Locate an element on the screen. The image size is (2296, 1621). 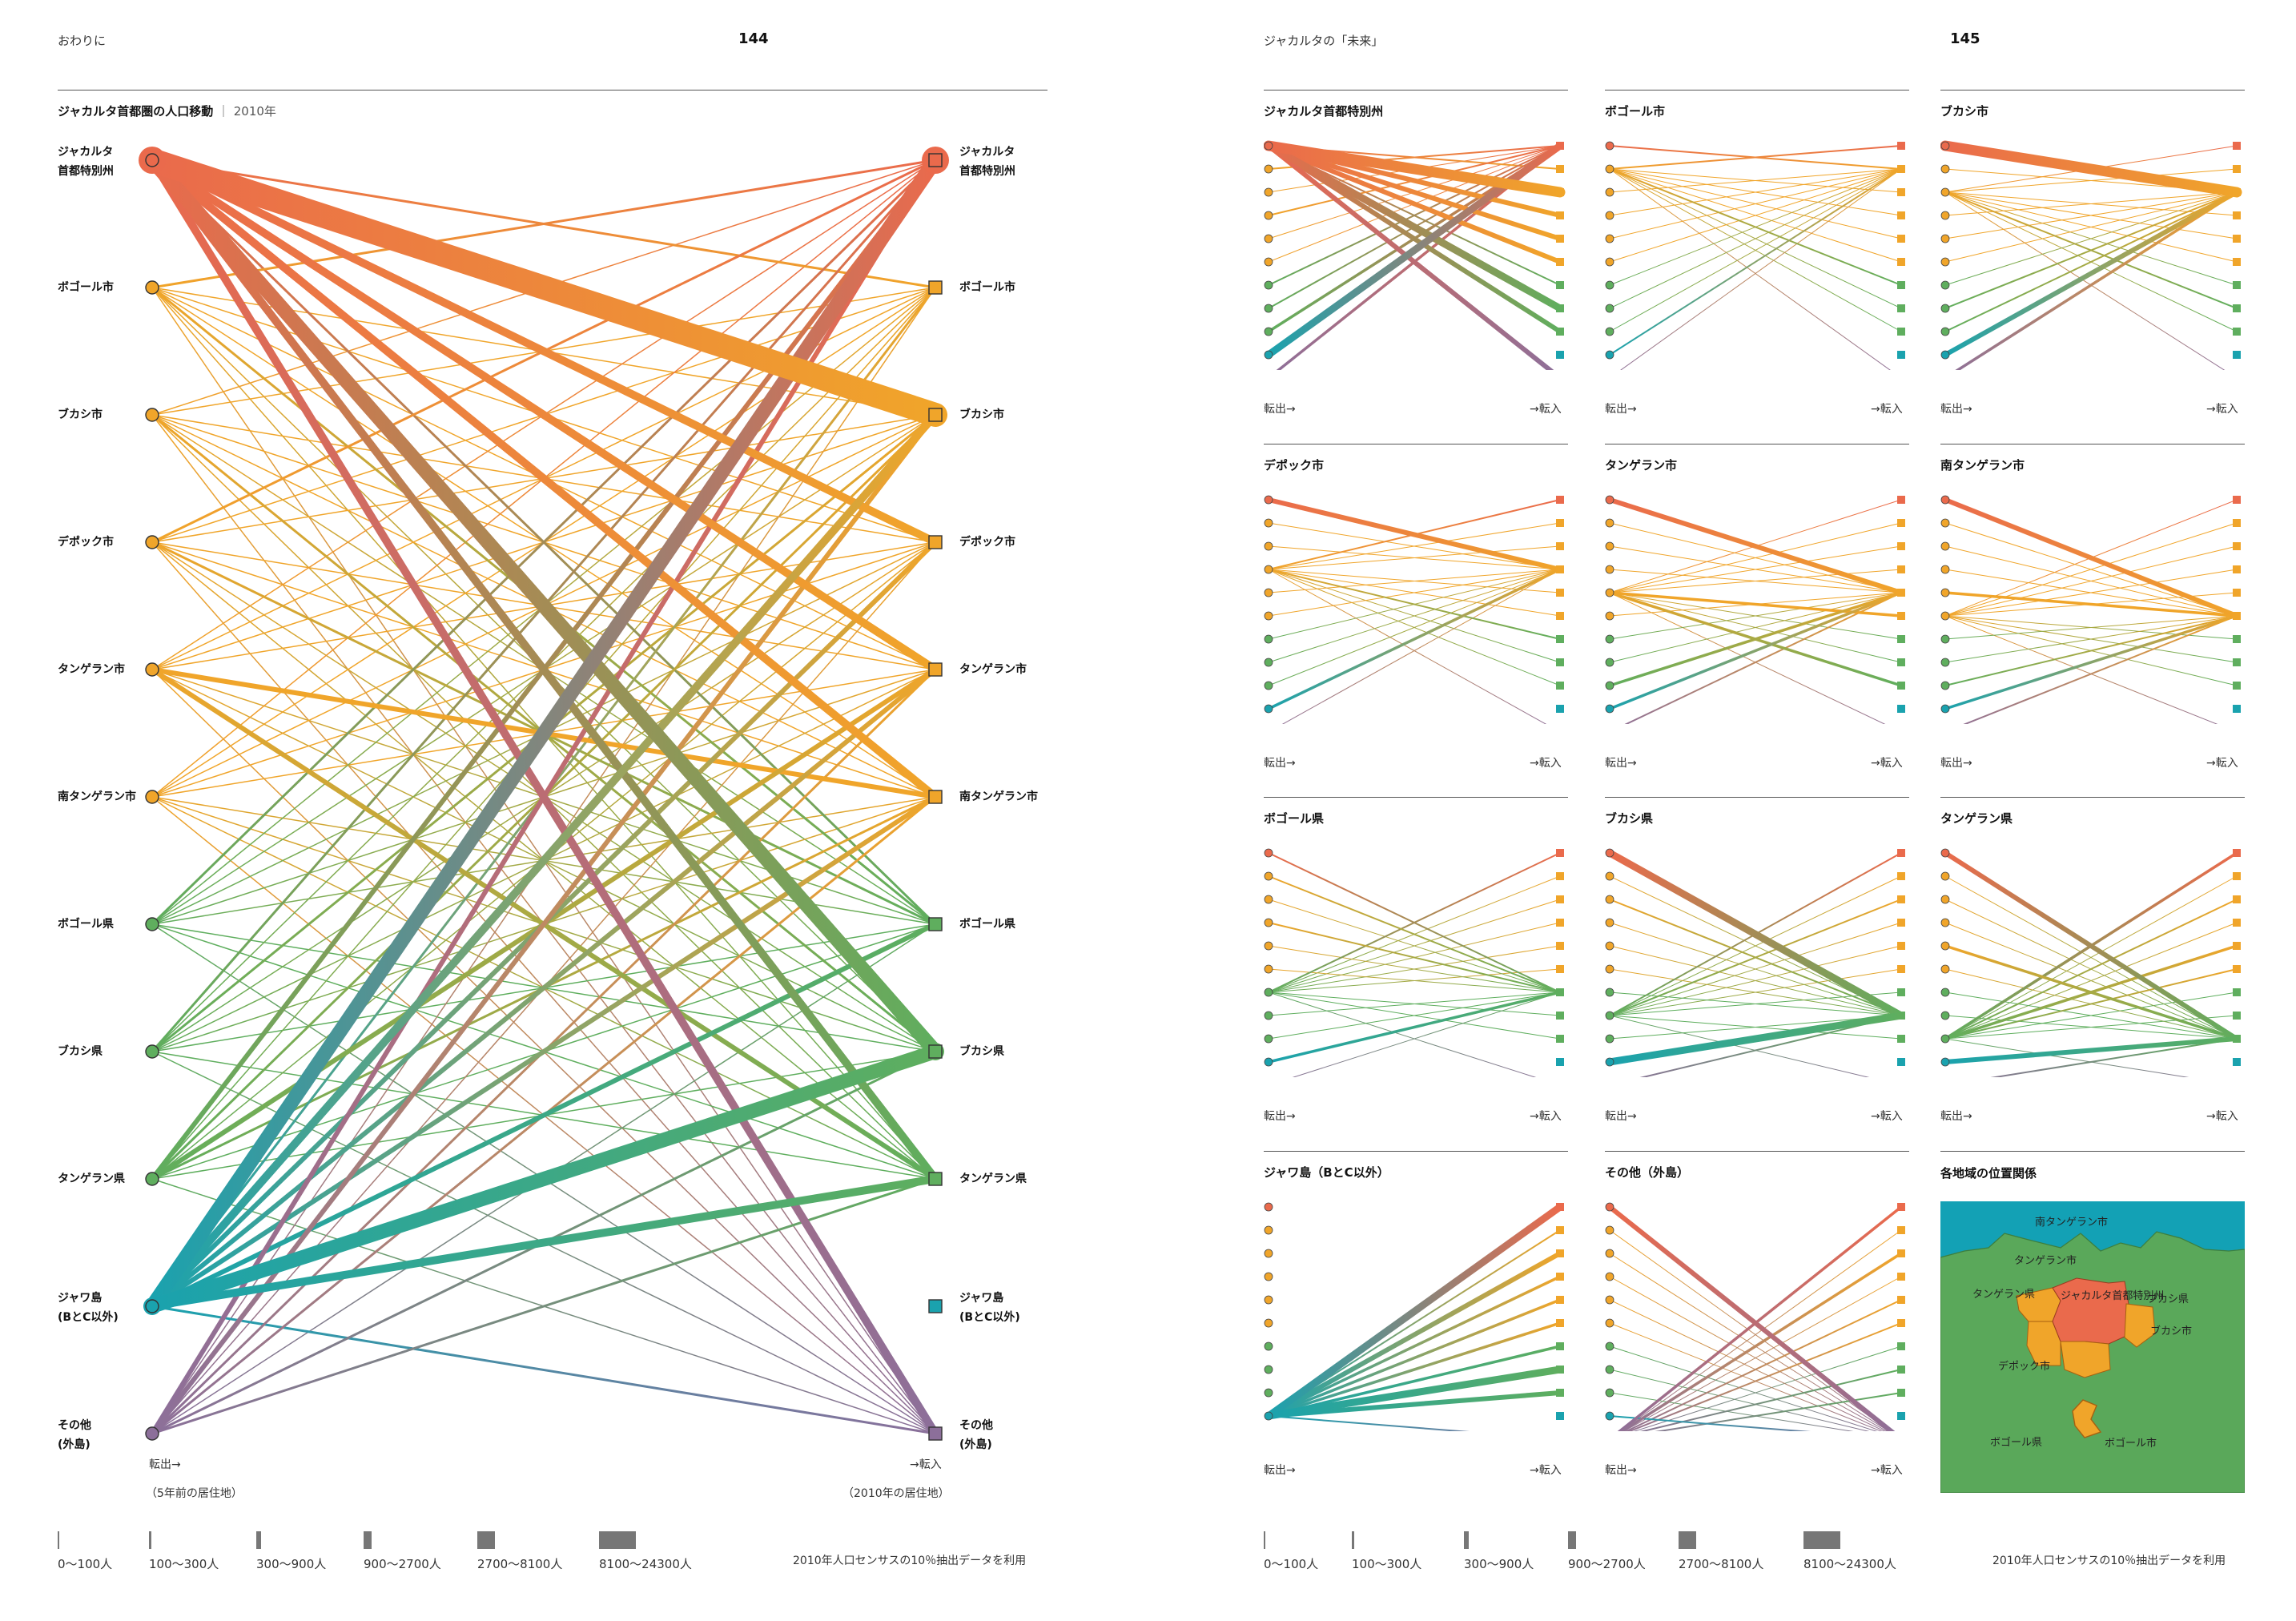
map-bekasi-city is located at coordinates (2140, 1325).